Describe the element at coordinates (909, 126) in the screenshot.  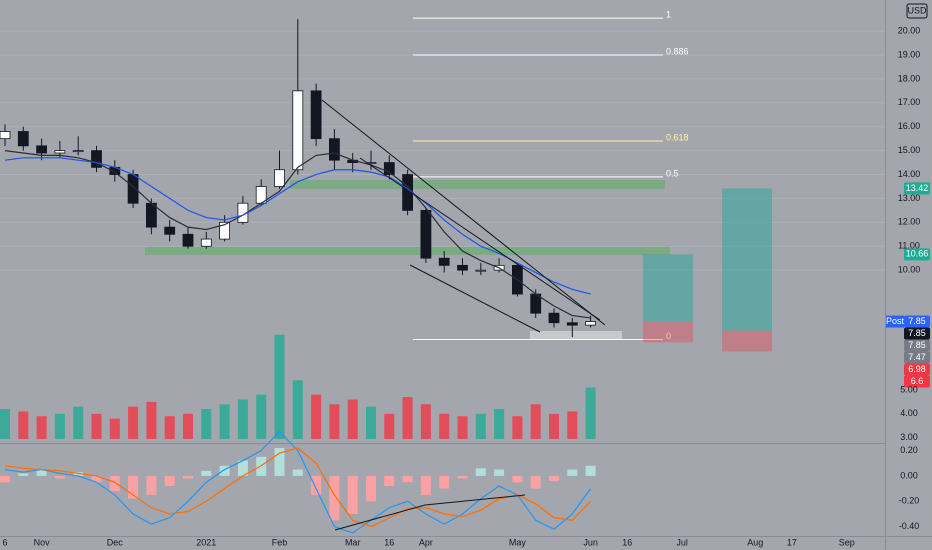
I see `y-tick-label: 16.00` at that location.